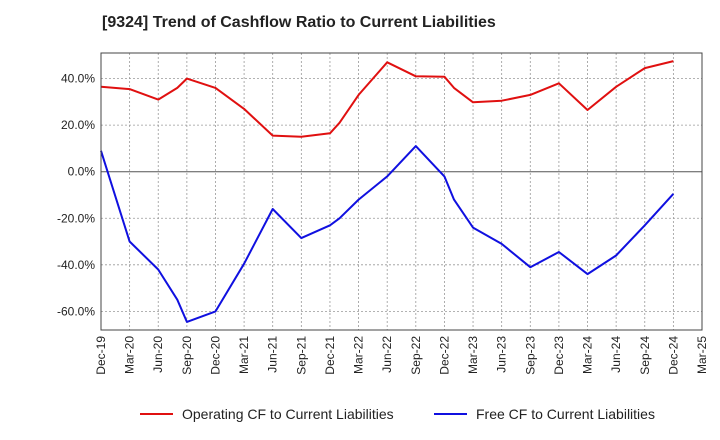  What do you see at coordinates (158, 354) in the screenshot?
I see `x-tick-label: Jun-20` at bounding box center [158, 354].